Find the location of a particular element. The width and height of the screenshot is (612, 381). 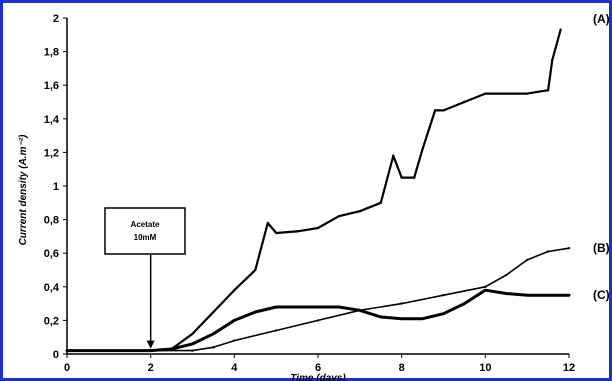

x-tick-label: 12 is located at coordinates (569, 368).